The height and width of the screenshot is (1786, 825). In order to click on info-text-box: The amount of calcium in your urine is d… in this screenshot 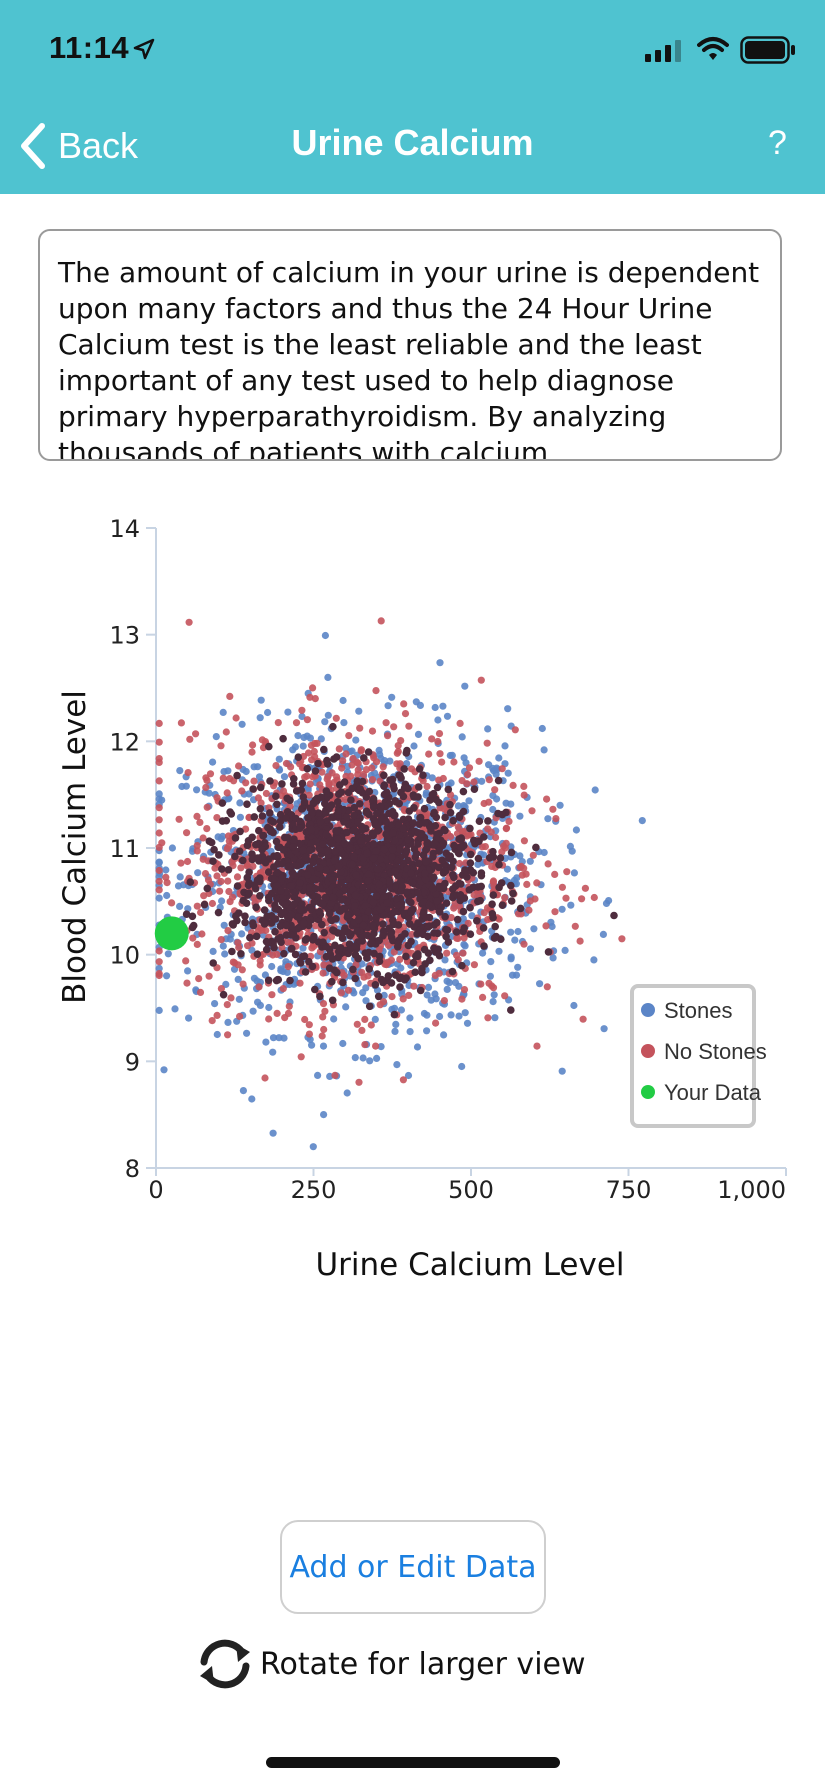, I will do `click(410, 345)`.